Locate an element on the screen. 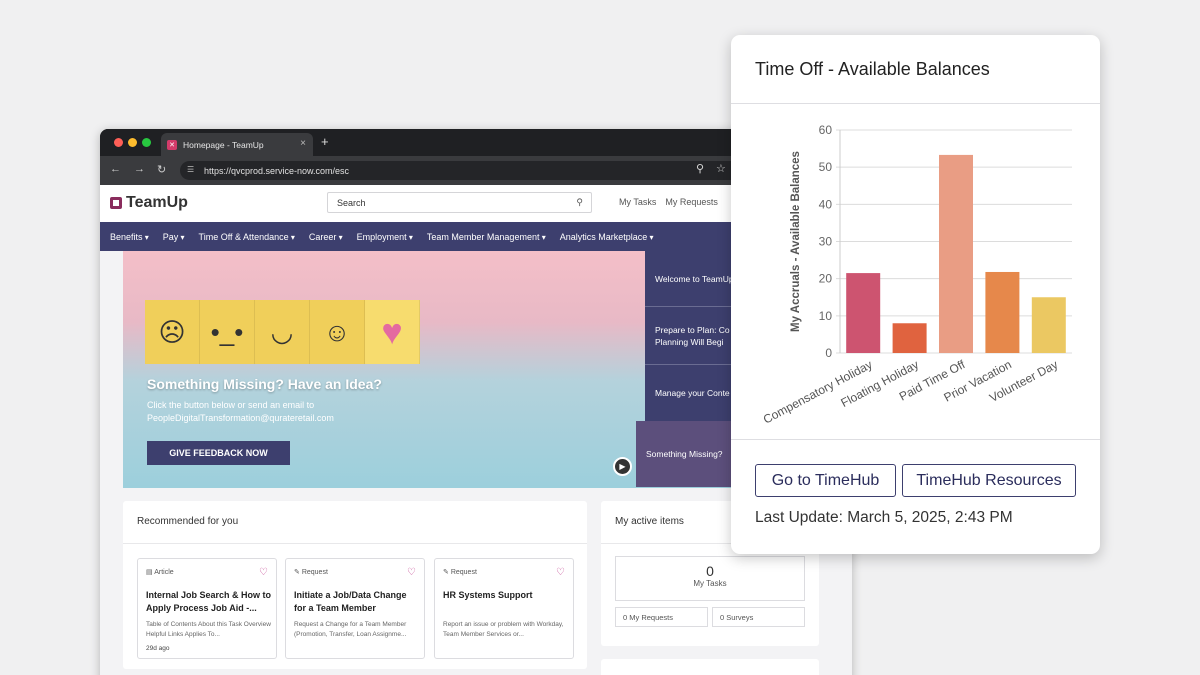  article-type-label: ▤ Article is located at coordinates (160, 572).